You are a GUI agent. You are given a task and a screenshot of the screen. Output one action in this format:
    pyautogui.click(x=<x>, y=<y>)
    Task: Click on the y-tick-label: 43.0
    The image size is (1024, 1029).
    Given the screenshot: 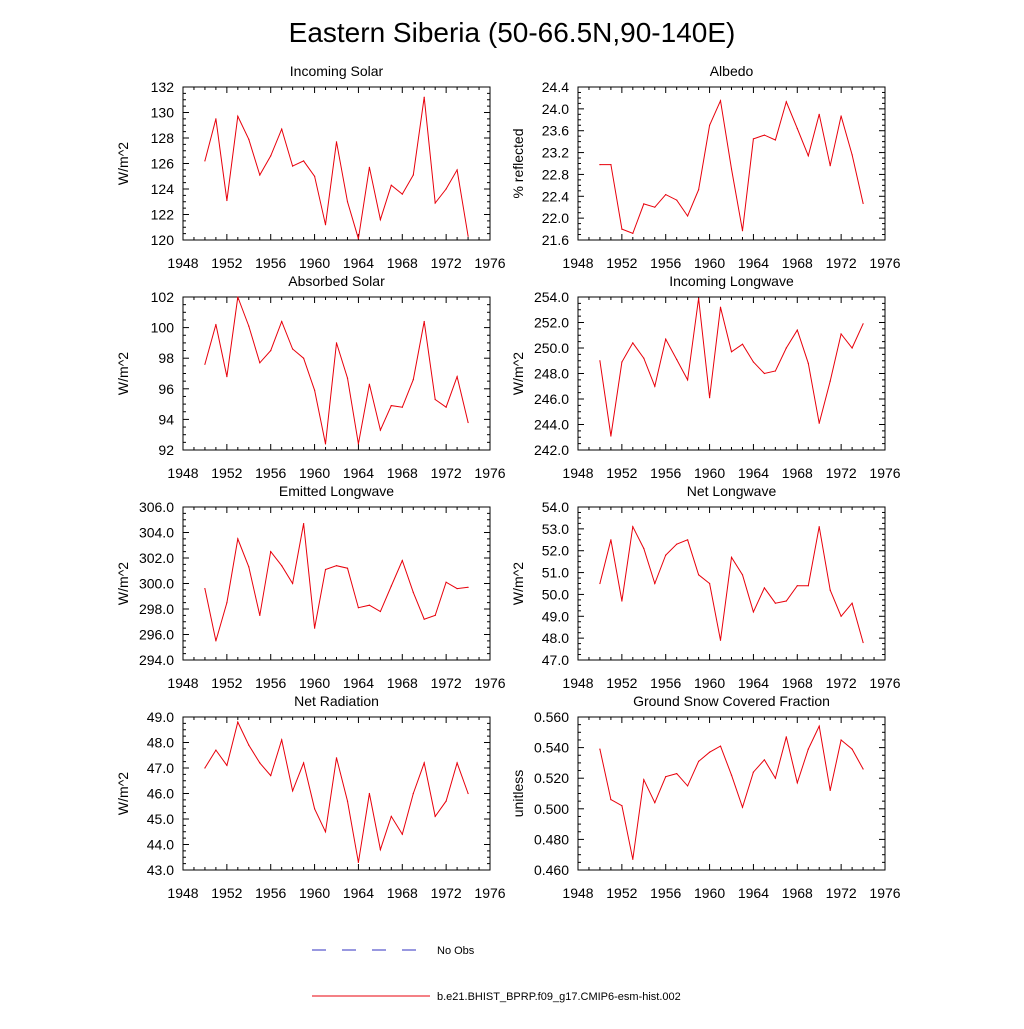 What is the action you would take?
    pyautogui.click(x=160, y=870)
    